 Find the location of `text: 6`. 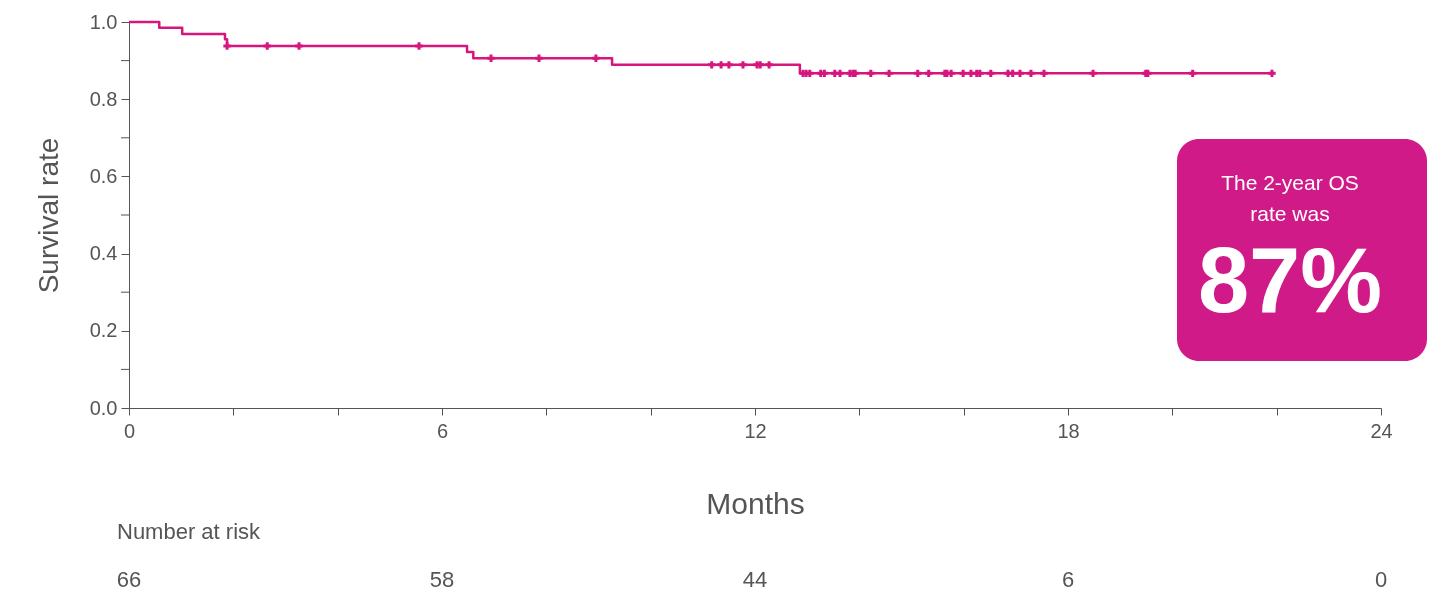

text: 6 is located at coordinates (1068, 579).